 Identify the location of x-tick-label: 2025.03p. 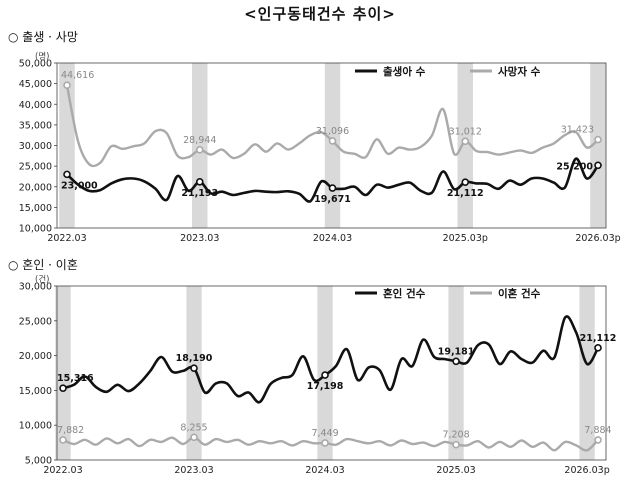
(465, 238).